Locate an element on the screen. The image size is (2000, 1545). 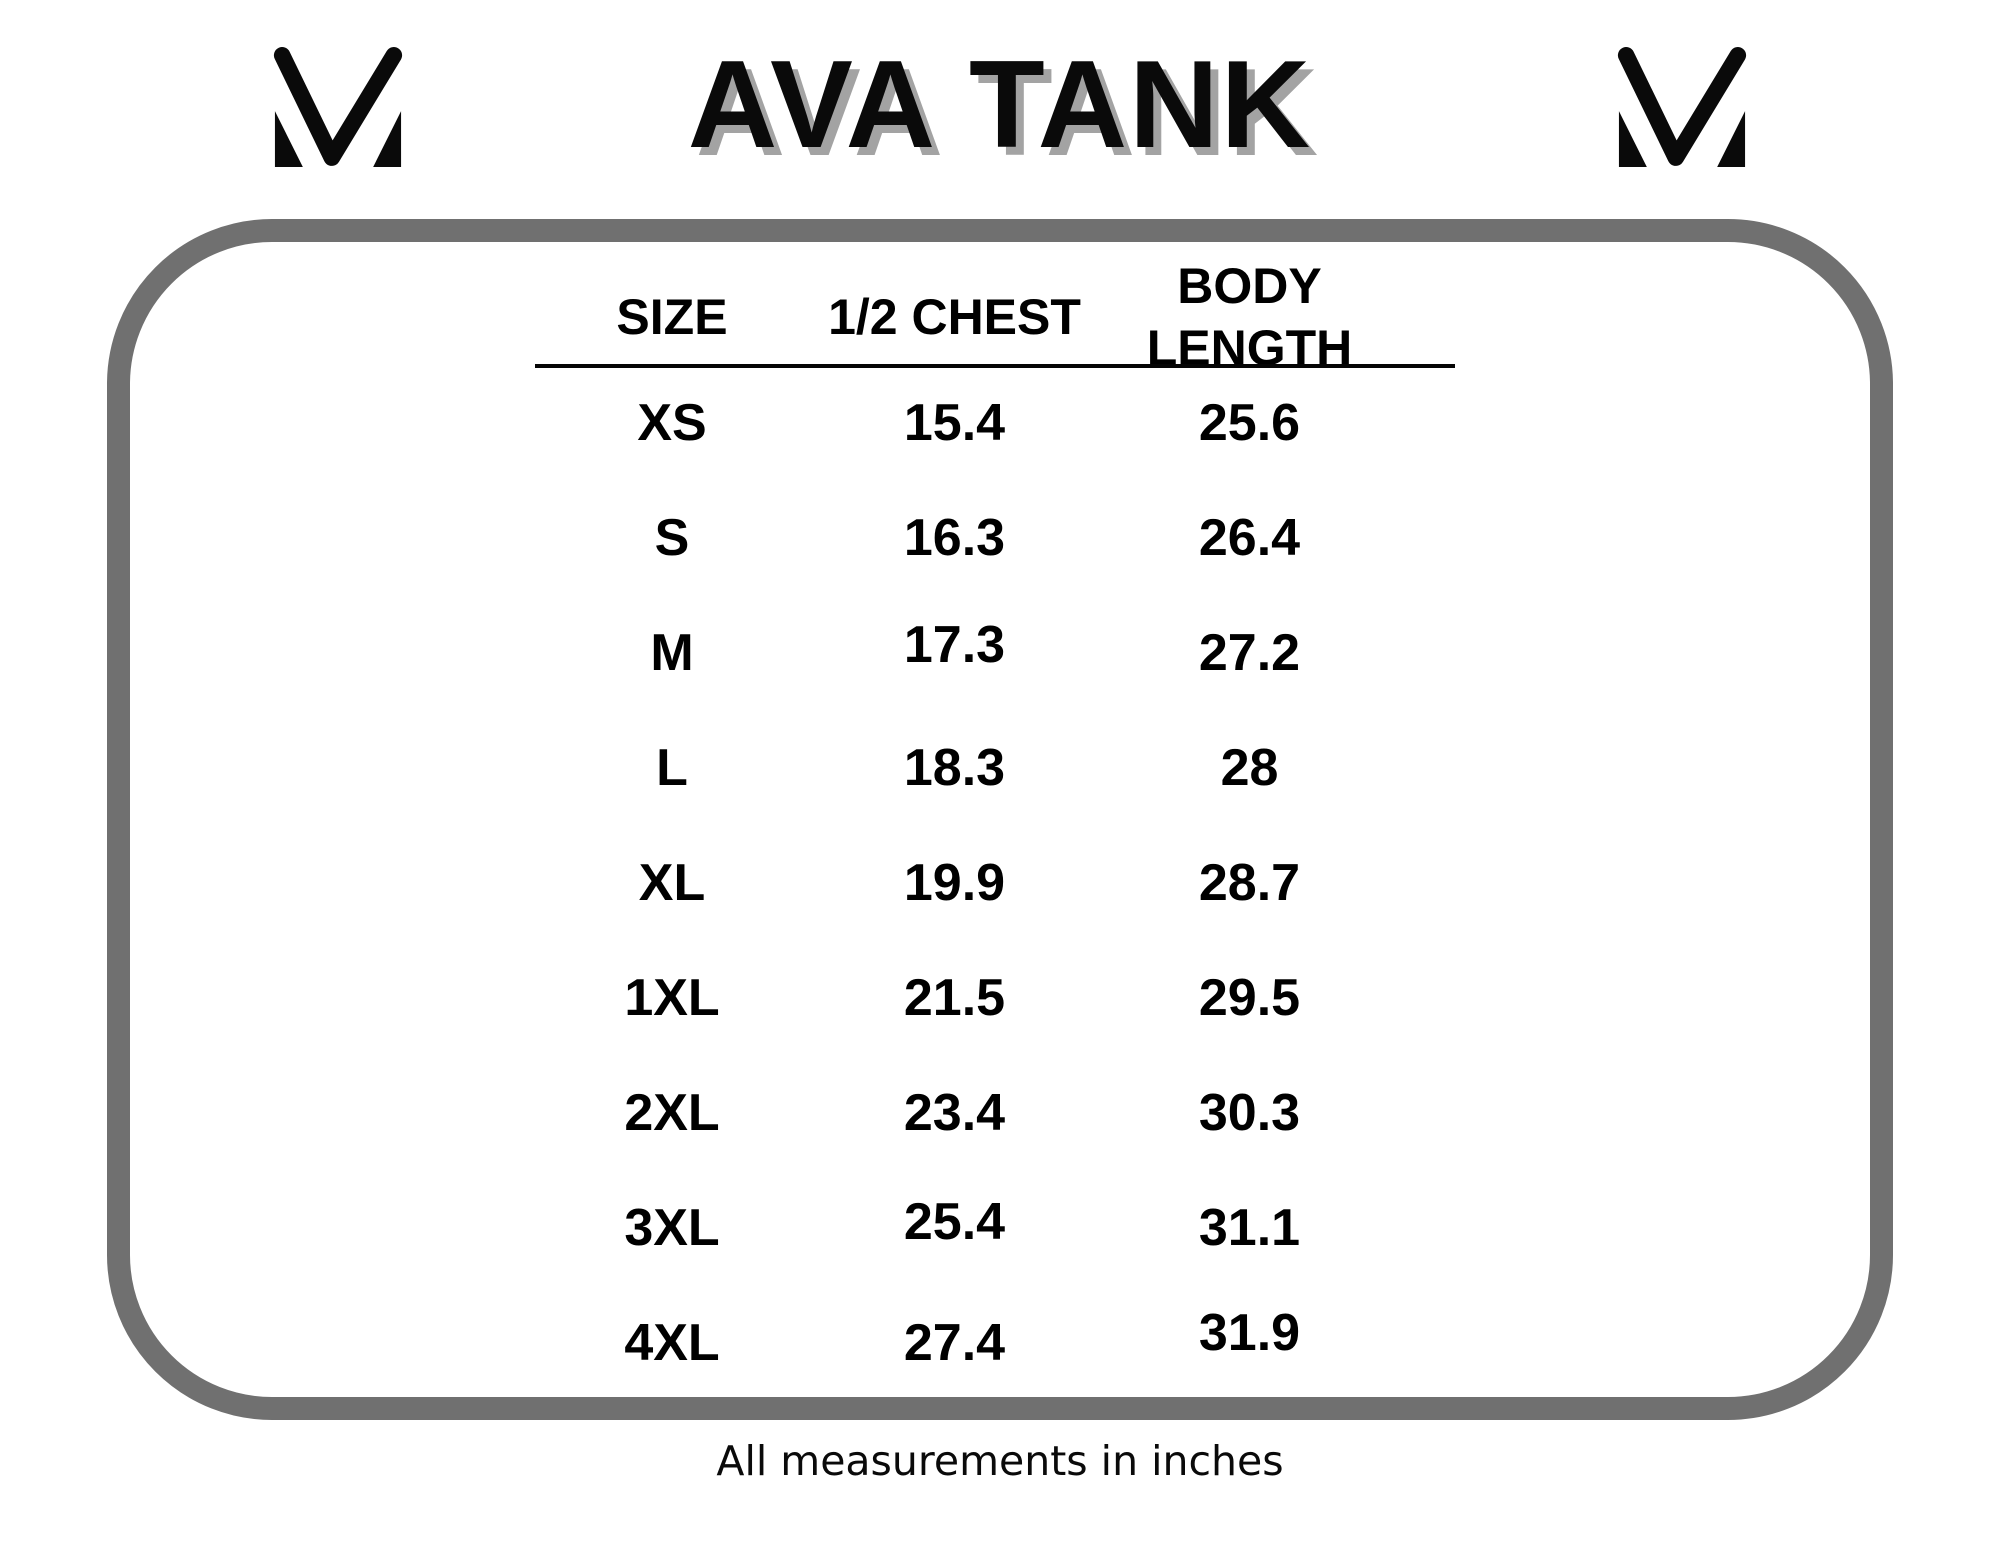
table-row: 1XL 21.5 29.5 is located at coordinates (967, 997).